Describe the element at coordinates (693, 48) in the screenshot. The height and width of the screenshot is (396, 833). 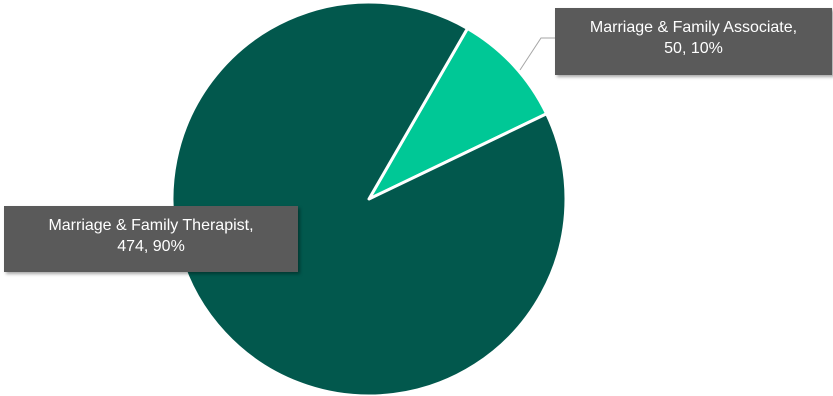
I see `data-label-associate-line2: 50, 10%` at that location.